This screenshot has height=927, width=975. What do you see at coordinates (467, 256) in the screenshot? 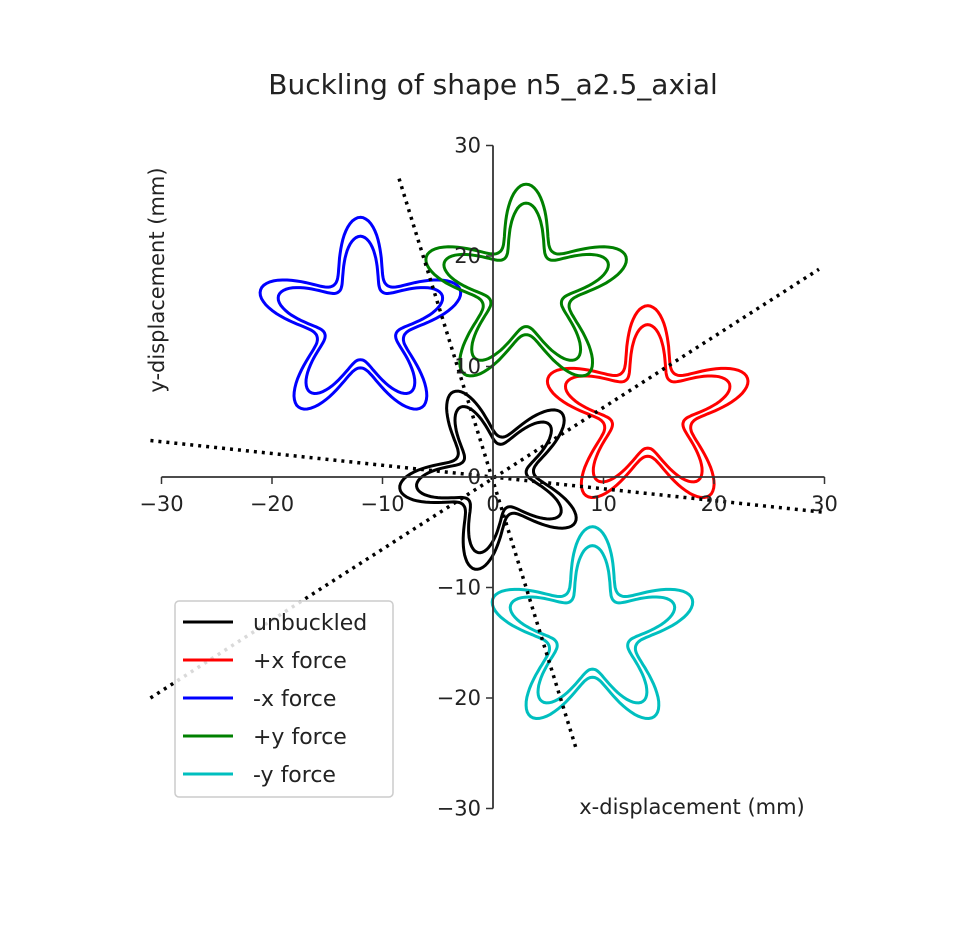
I see `y-tick-label-5: 20` at bounding box center [467, 256].